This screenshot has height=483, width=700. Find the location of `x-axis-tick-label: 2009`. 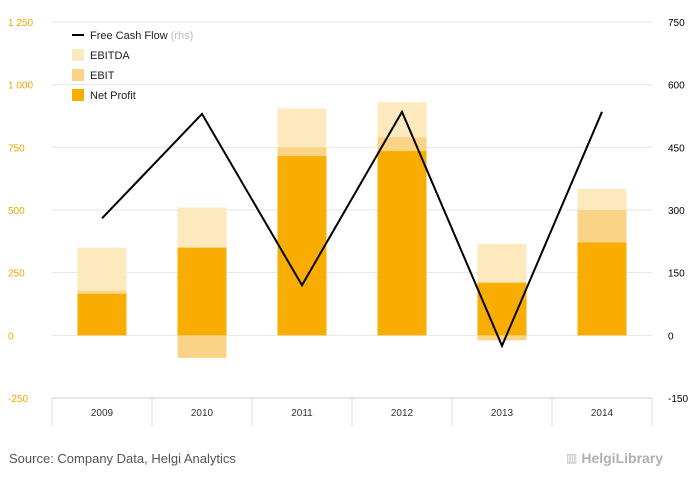

x-axis-tick-label: 2009 is located at coordinates (102, 413).